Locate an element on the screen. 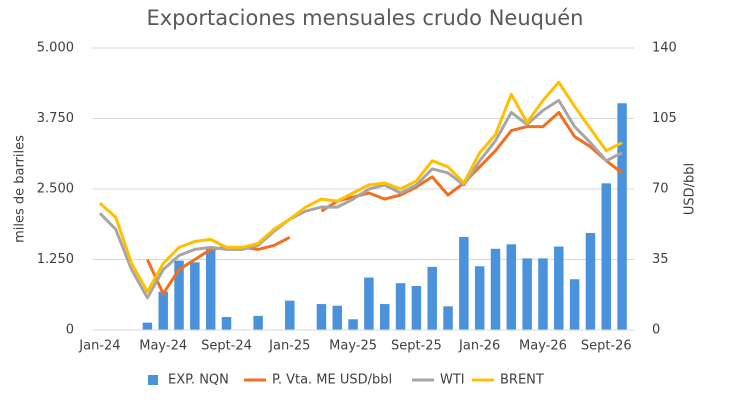  y2-tick-label: 140 is located at coordinates (664, 48).